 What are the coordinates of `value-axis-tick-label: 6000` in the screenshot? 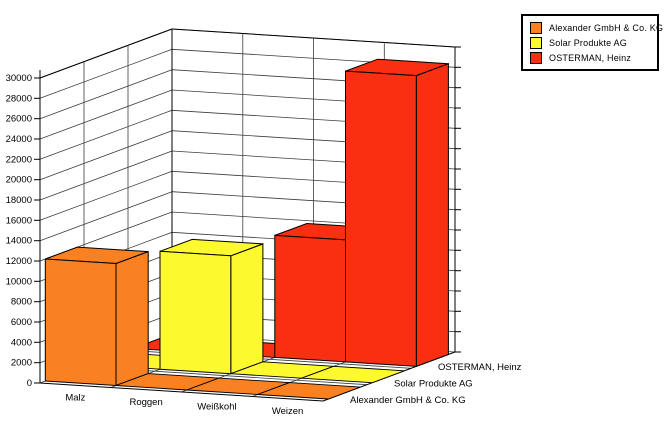 It's located at (21, 322).